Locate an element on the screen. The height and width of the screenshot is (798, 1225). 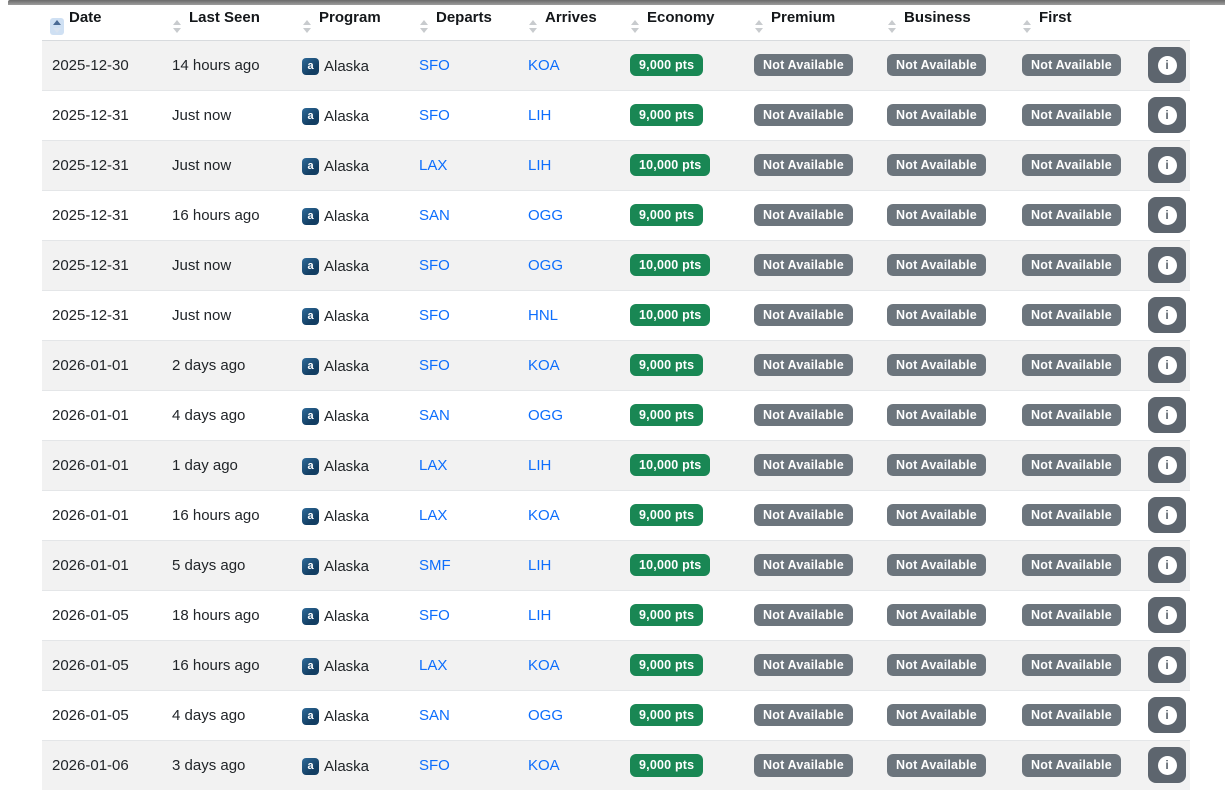
arrives-airport-link: HNL is located at coordinates (543, 315).